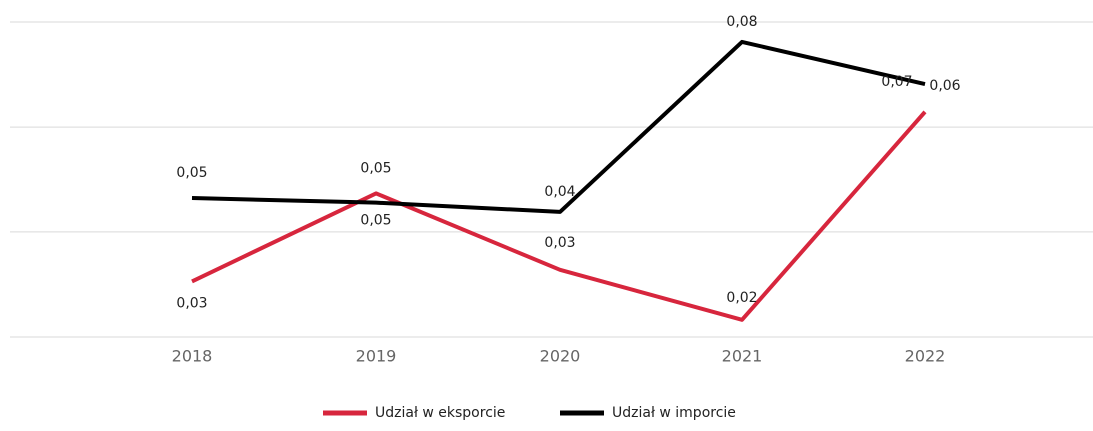 The height and width of the screenshot is (431, 1093). Describe the element at coordinates (440, 413) in the screenshot. I see `legend-label: Udział w eksporcie` at that location.